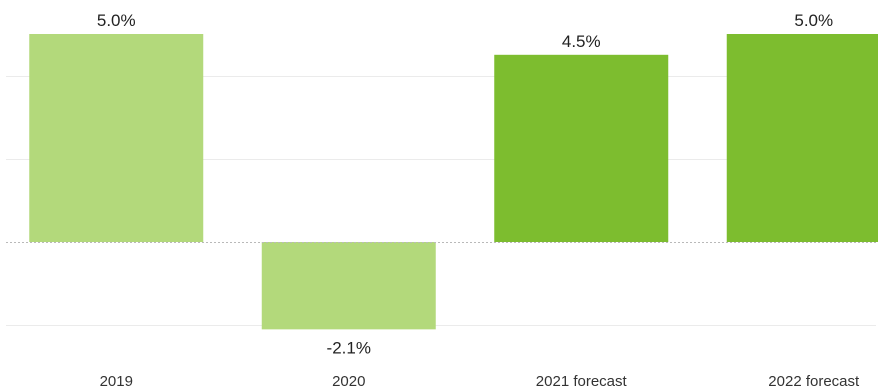 The image size is (878, 391). What do you see at coordinates (116, 381) in the screenshot?
I see `x-tick-label: 2019` at bounding box center [116, 381].